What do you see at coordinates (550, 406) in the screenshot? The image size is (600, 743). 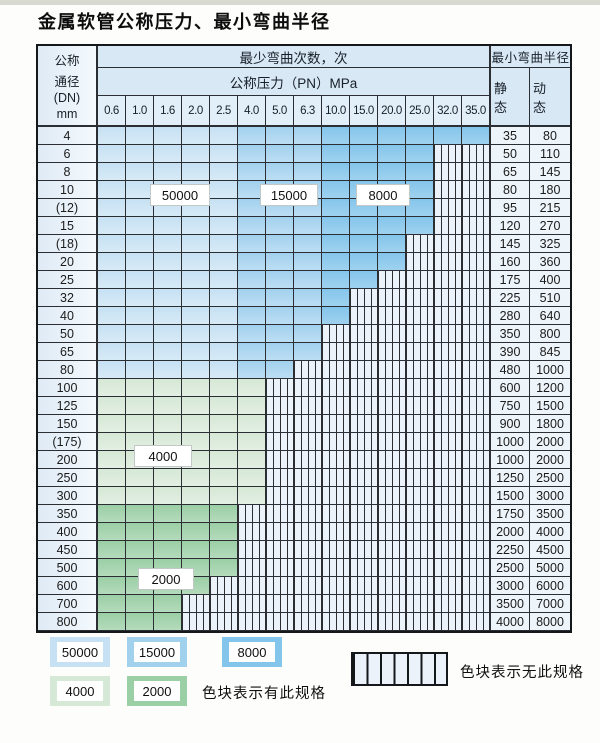 I see `dynamic-value-cell: 1500` at bounding box center [550, 406].